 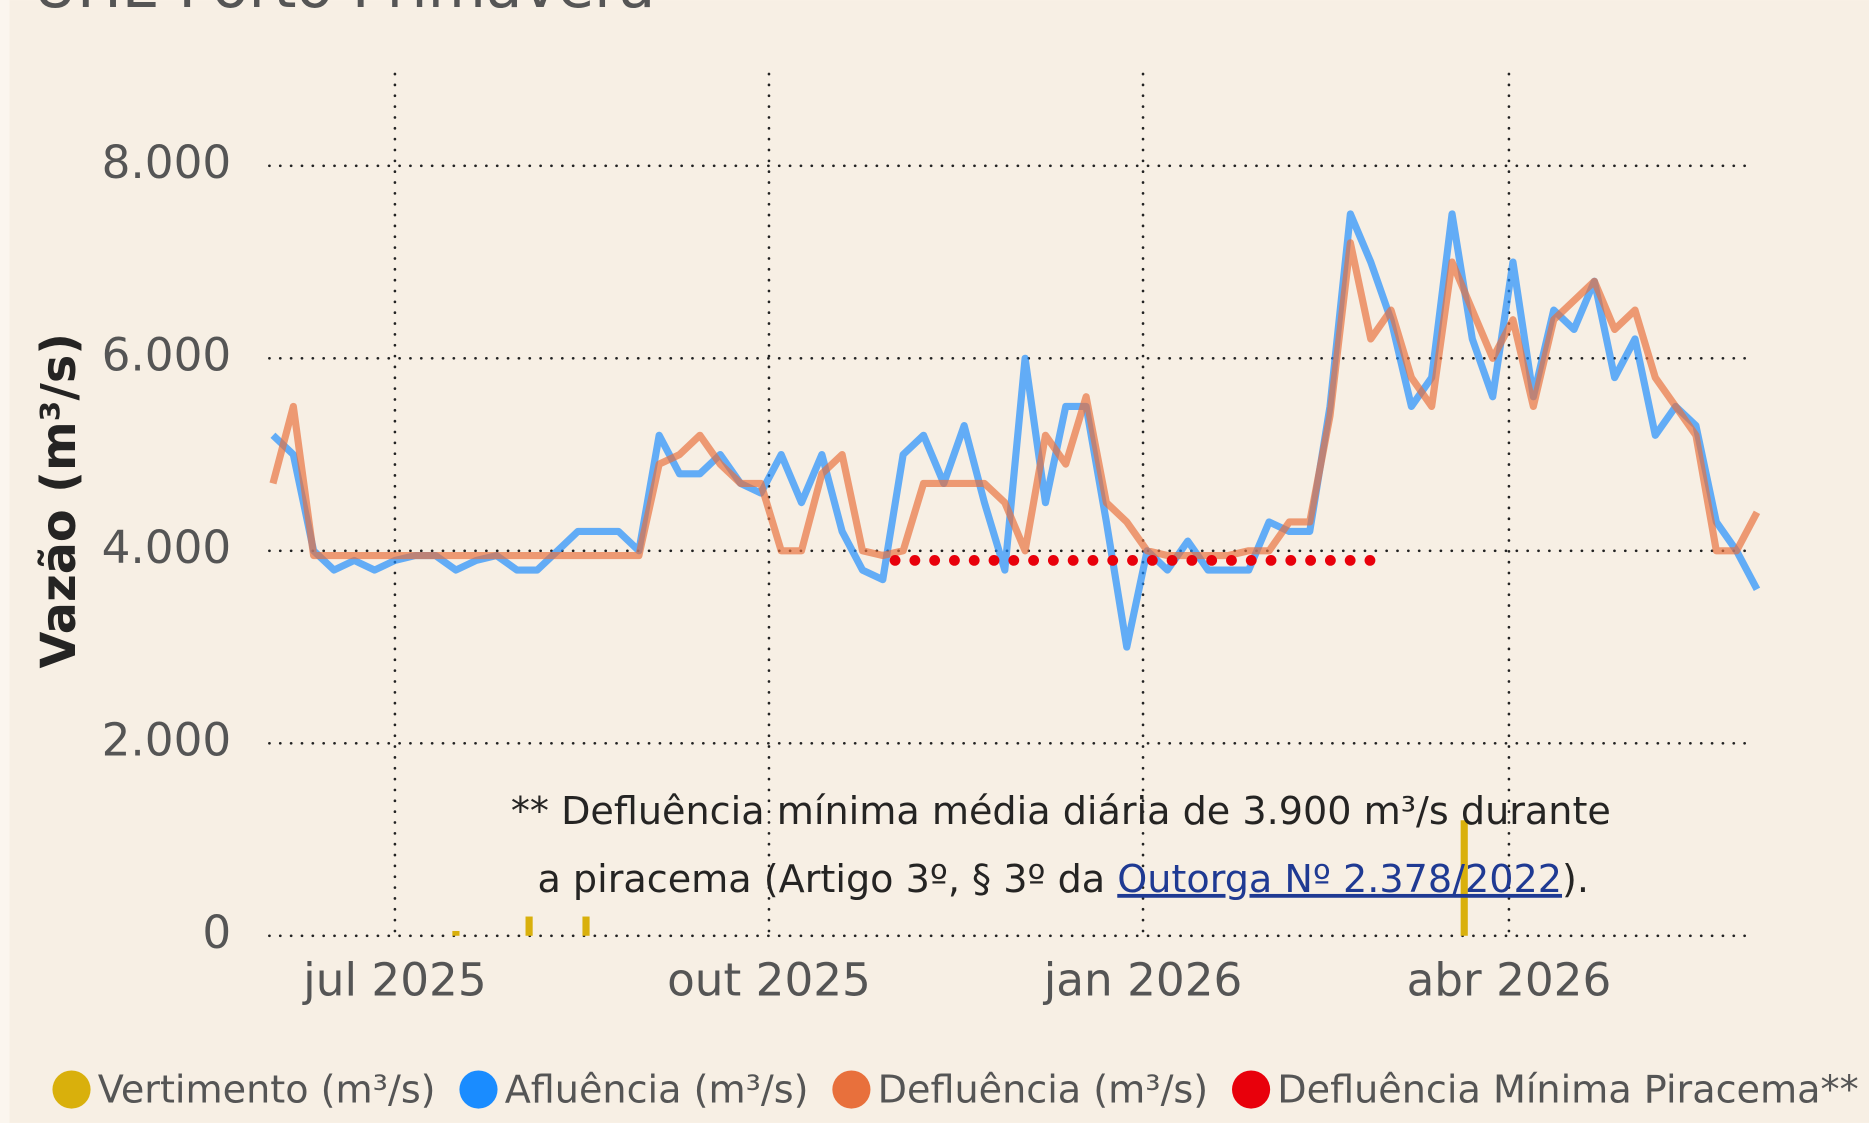 What do you see at coordinates (167, 162) in the screenshot?
I see `y-tick-label: 8.000` at bounding box center [167, 162].